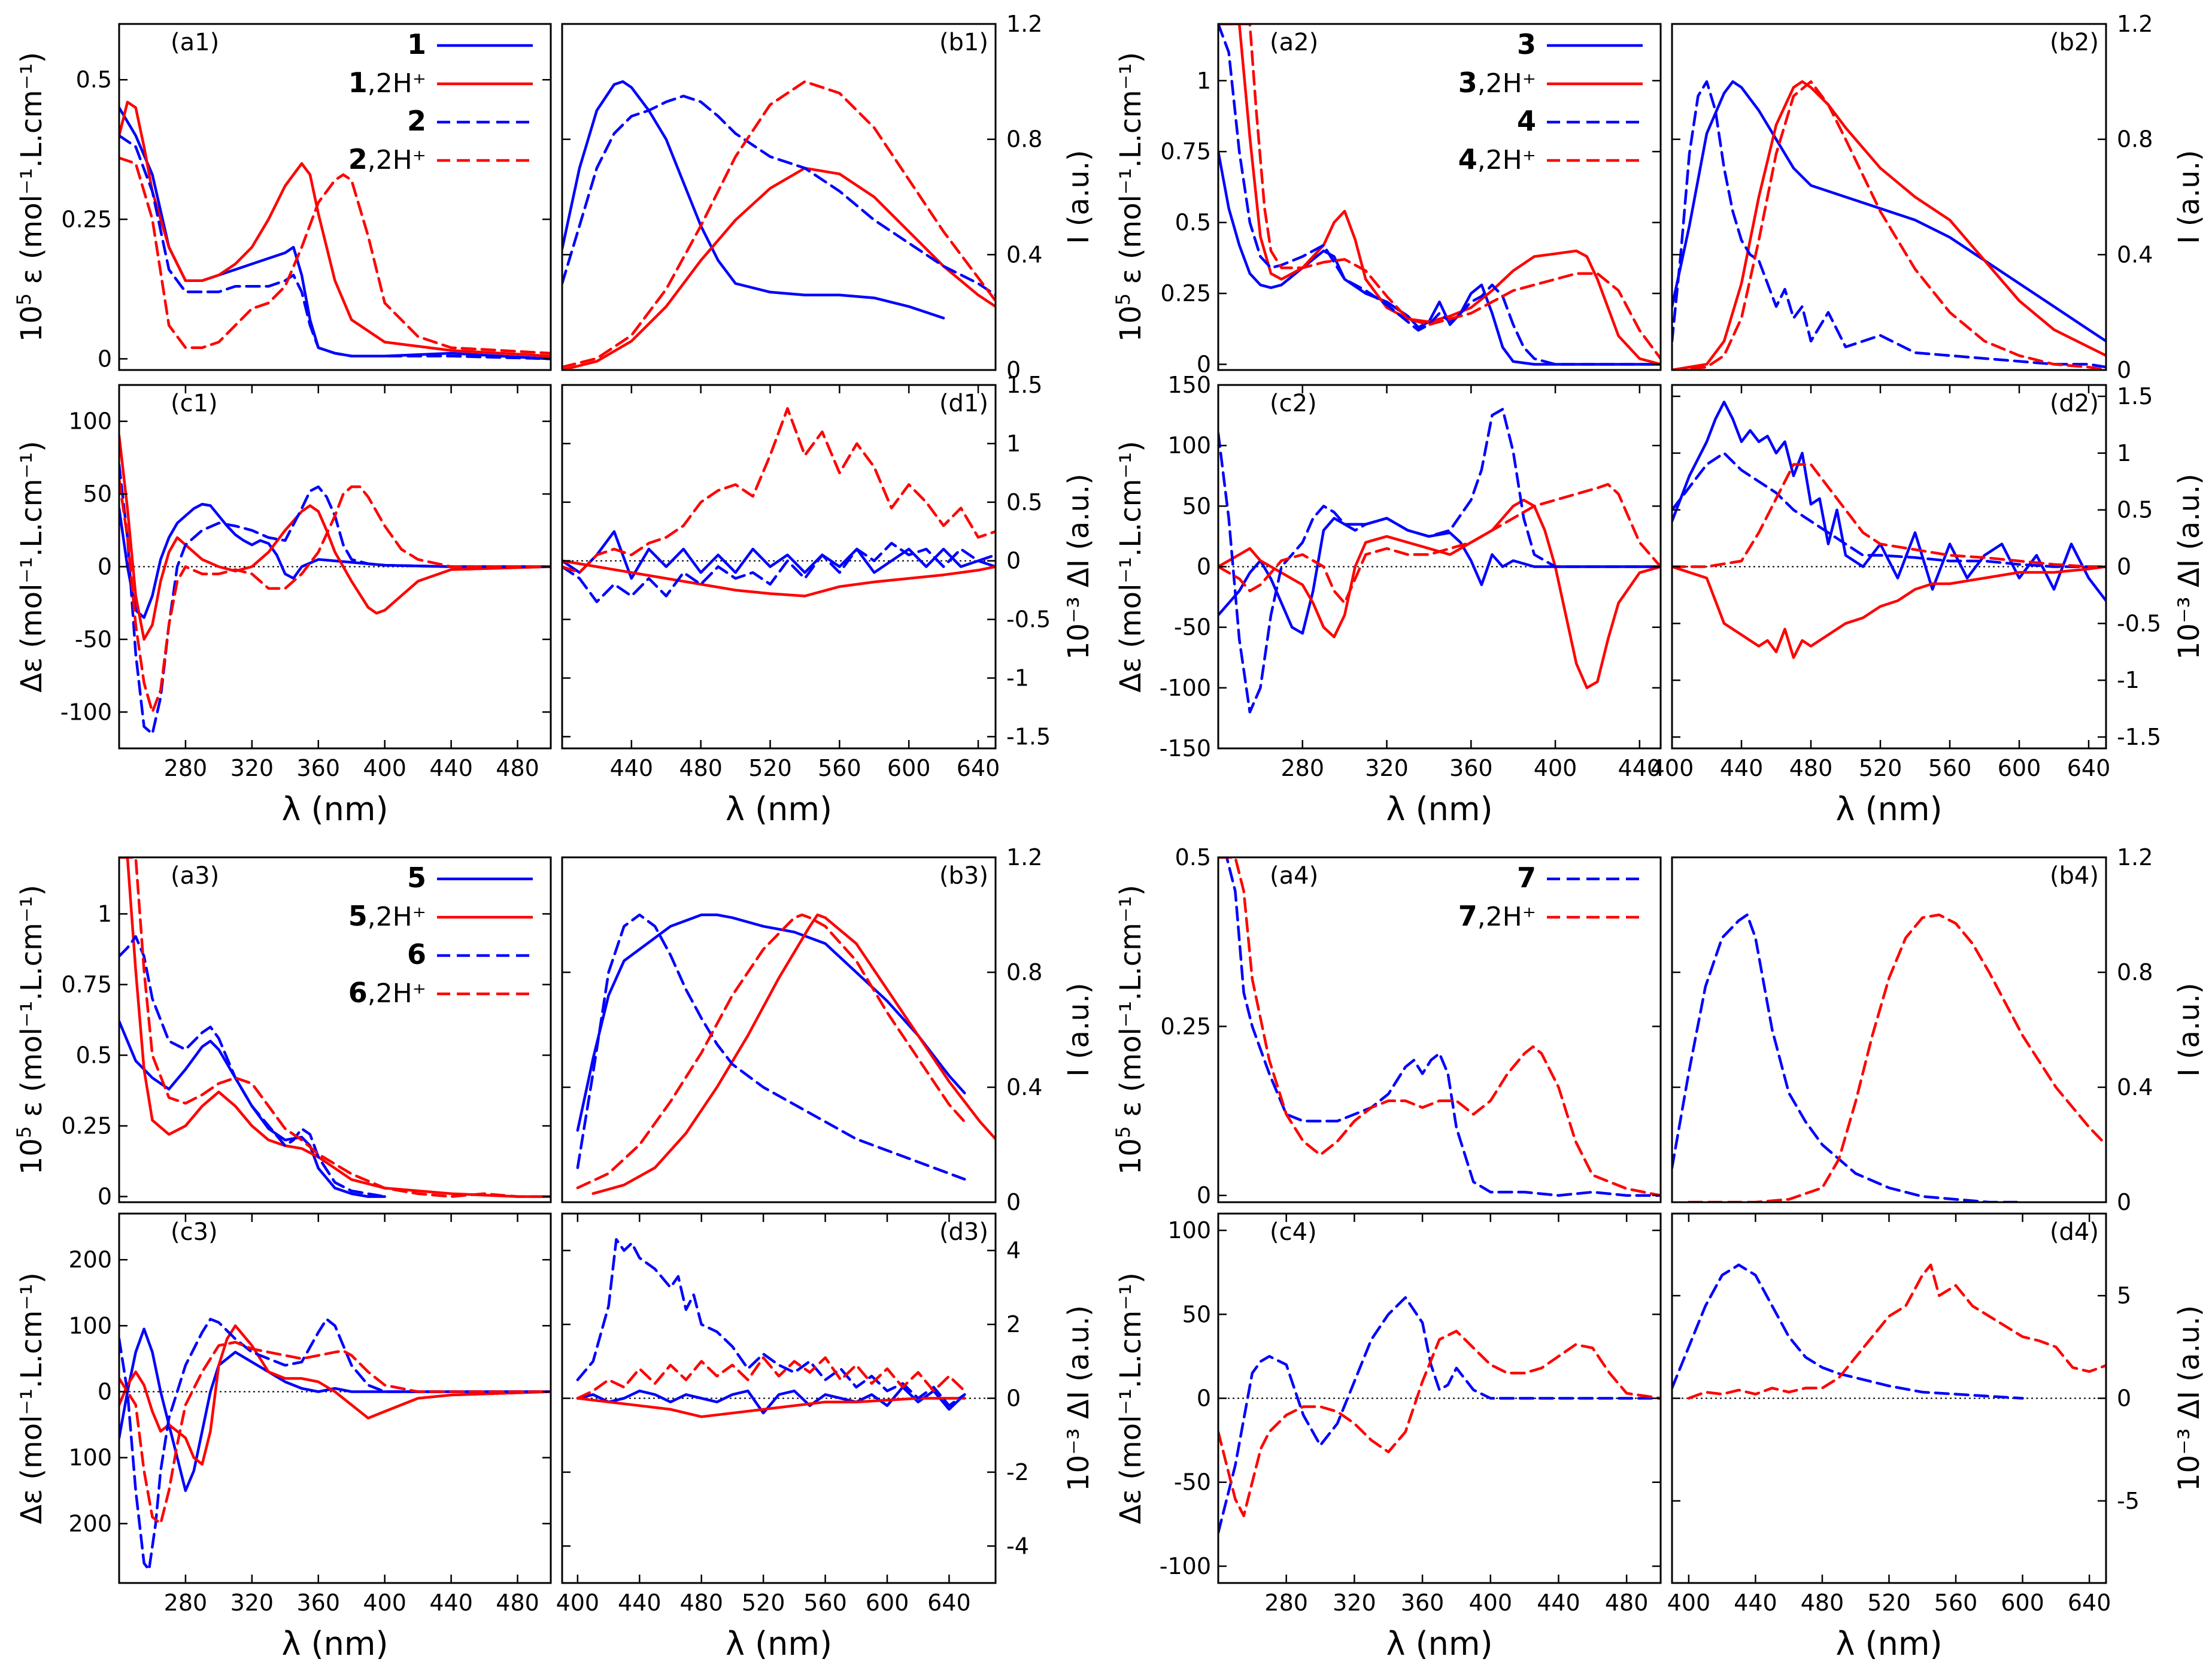 The image size is (2212, 1668). I want to click on panel-label: (a3), so click(195, 876).